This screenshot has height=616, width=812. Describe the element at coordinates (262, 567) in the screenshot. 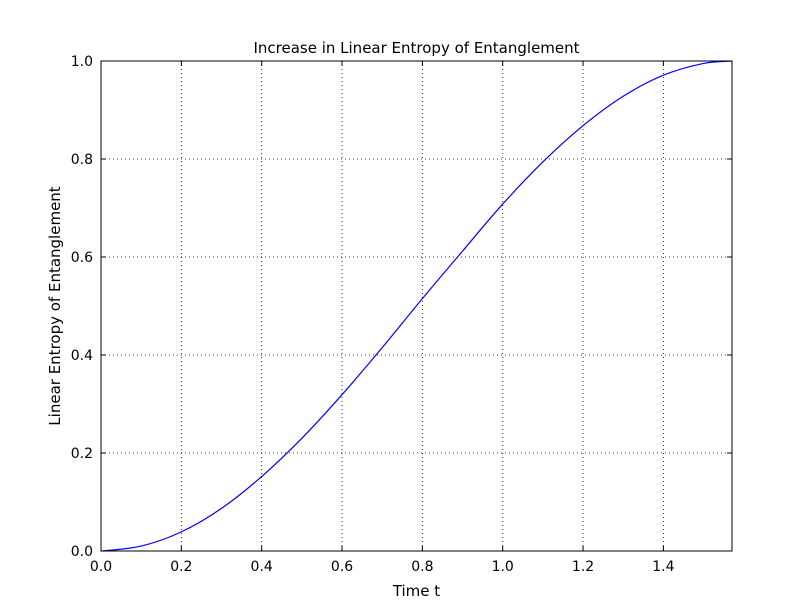

I see `x-tick-label: 0.4` at that location.